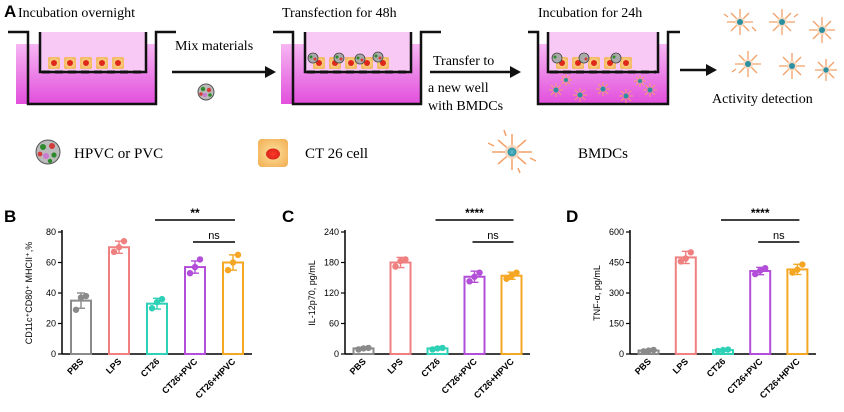  Describe the element at coordinates (780, 45) in the screenshot. I see `activated-bmdcs` at that location.